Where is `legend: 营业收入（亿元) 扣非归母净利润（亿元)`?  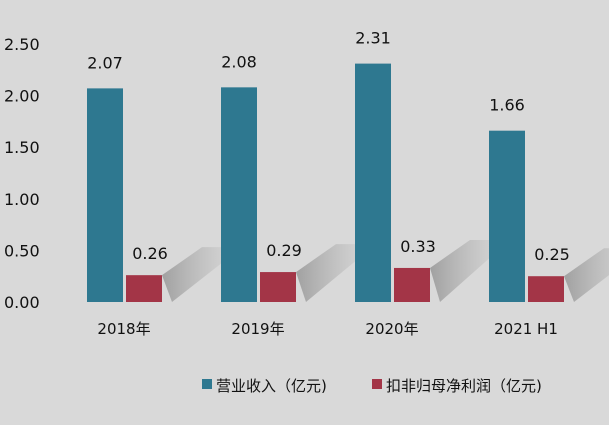
legend: 营业收入（亿元) 扣非归母净利润（亿元) is located at coordinates (372, 386).